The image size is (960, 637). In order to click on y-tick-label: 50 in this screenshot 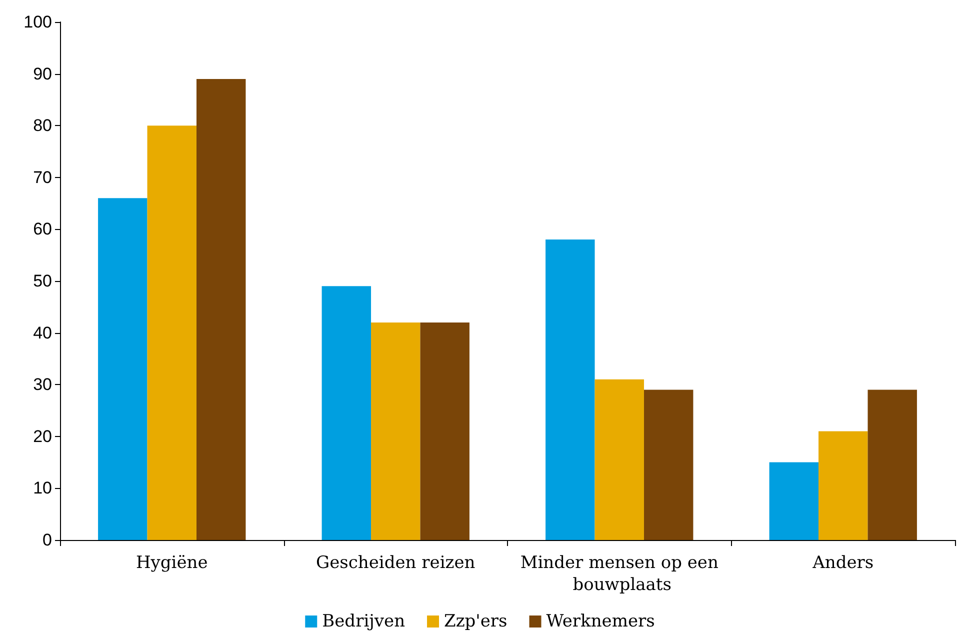, I will do `click(42, 281)`.